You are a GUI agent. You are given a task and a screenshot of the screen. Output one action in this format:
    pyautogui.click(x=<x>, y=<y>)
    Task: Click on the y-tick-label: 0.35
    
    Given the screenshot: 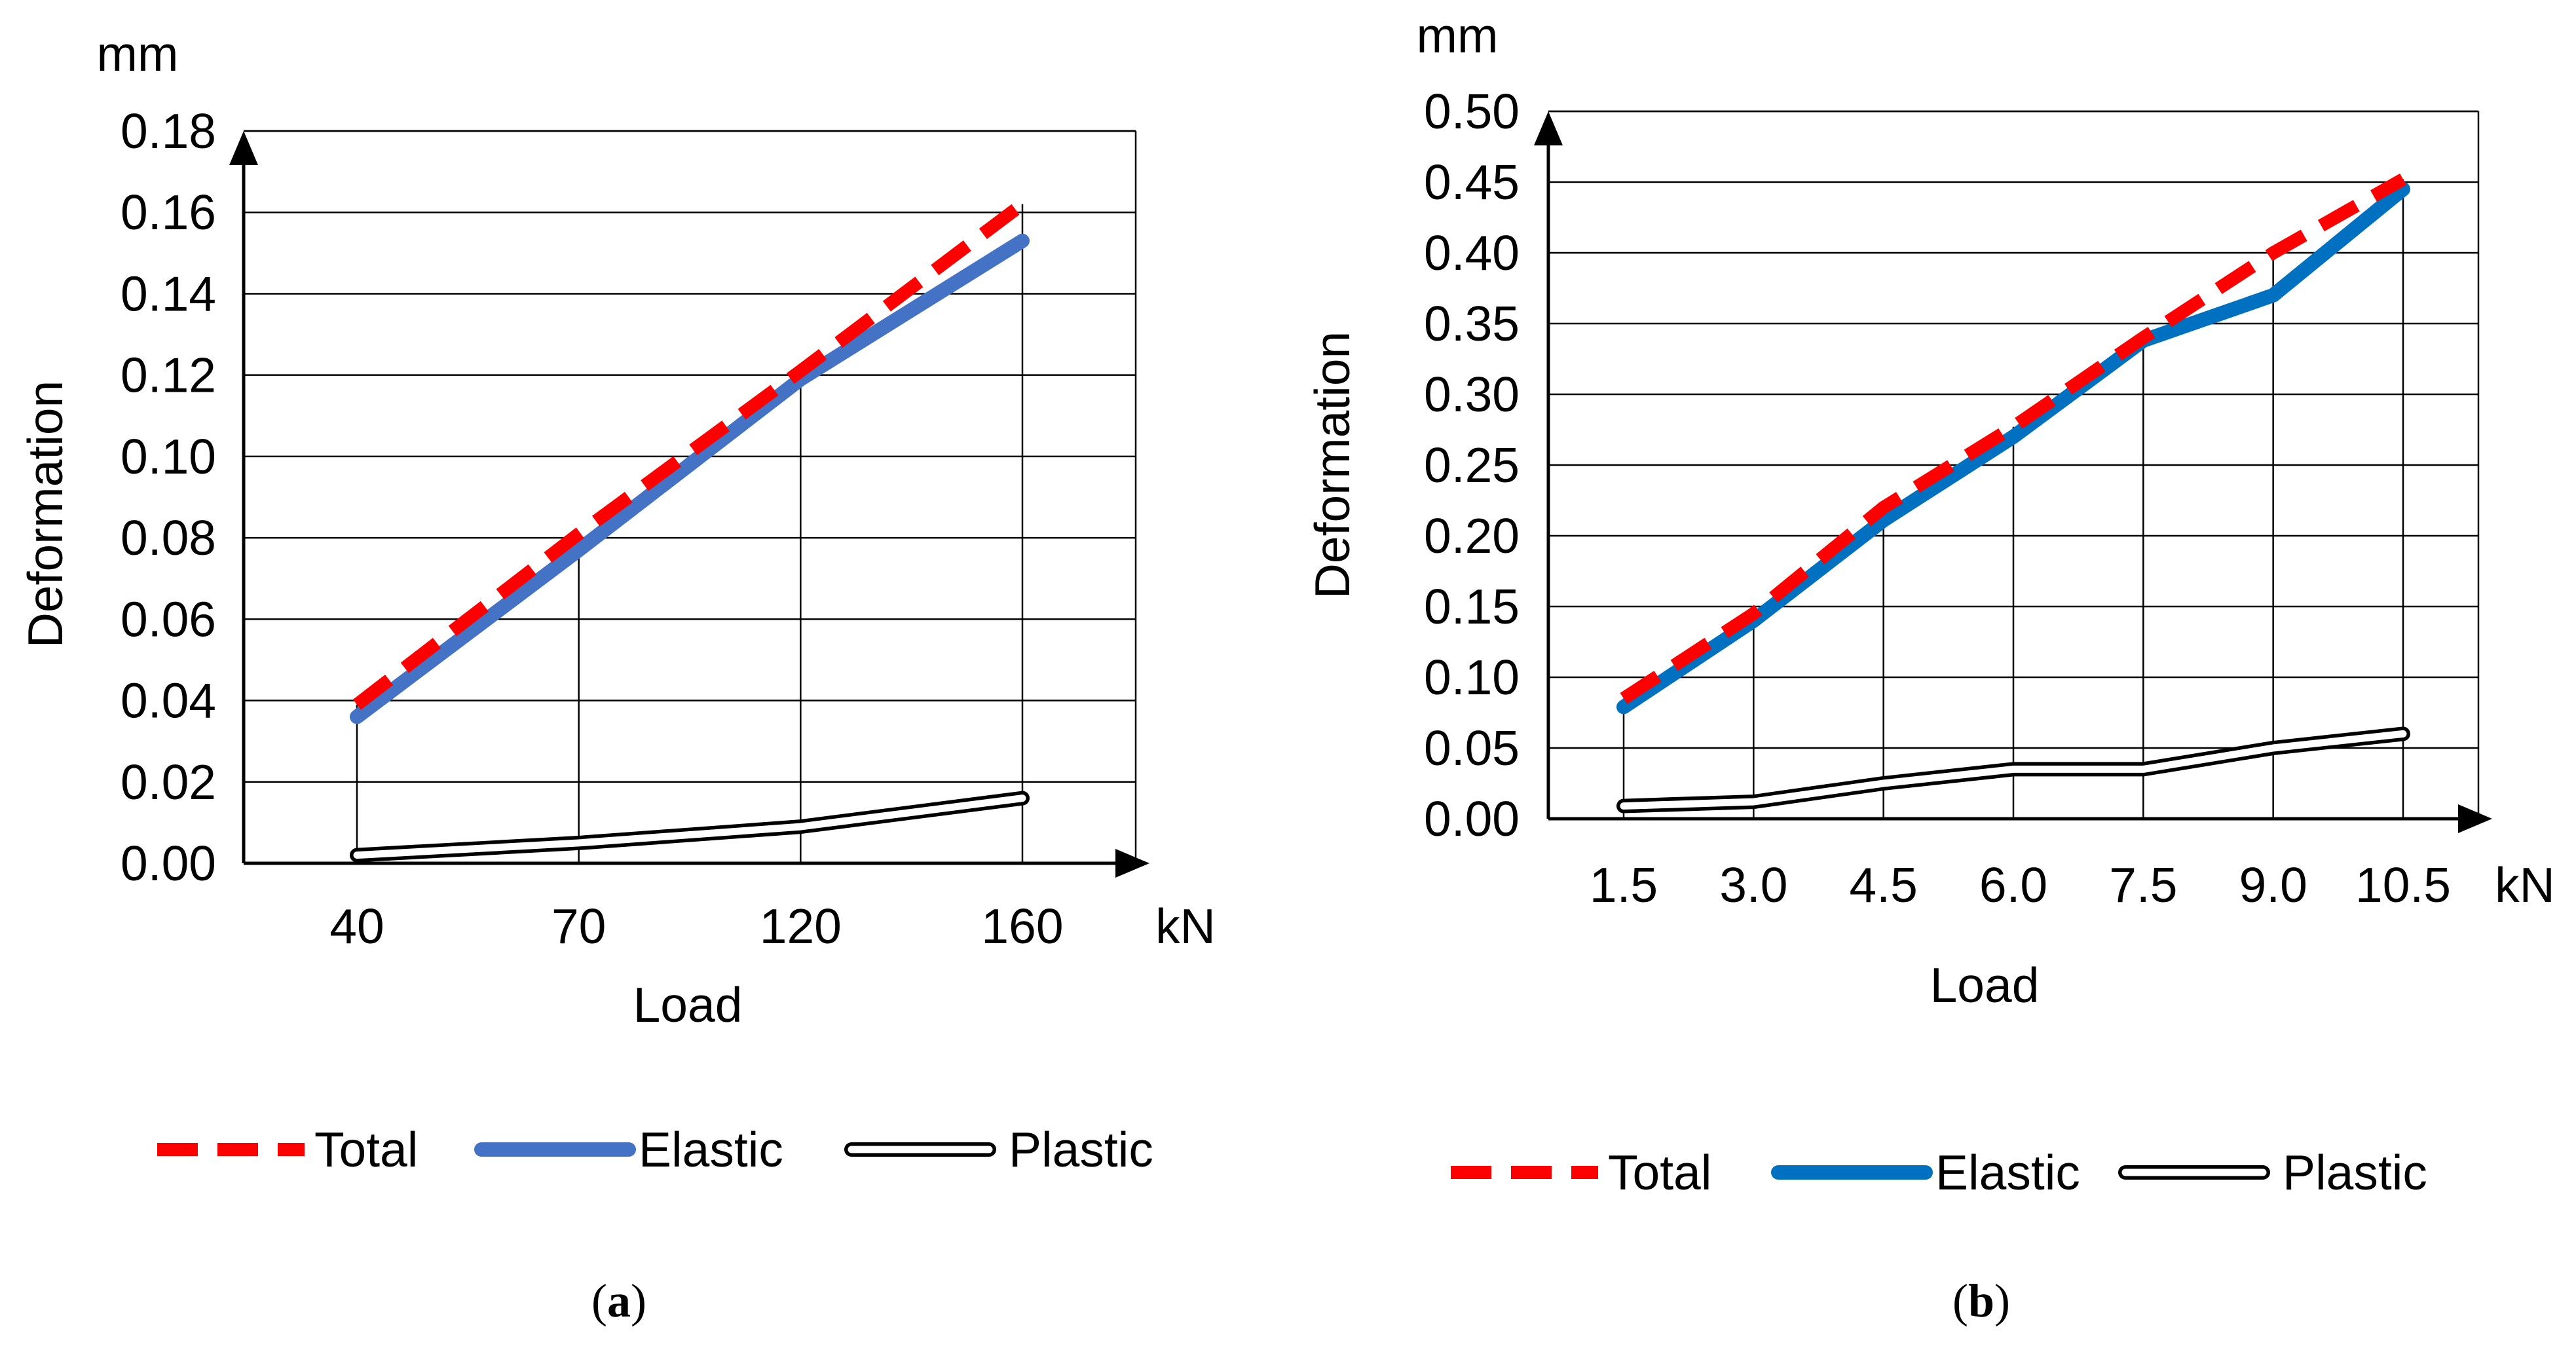 What is the action you would take?
    pyautogui.click(x=1472, y=323)
    